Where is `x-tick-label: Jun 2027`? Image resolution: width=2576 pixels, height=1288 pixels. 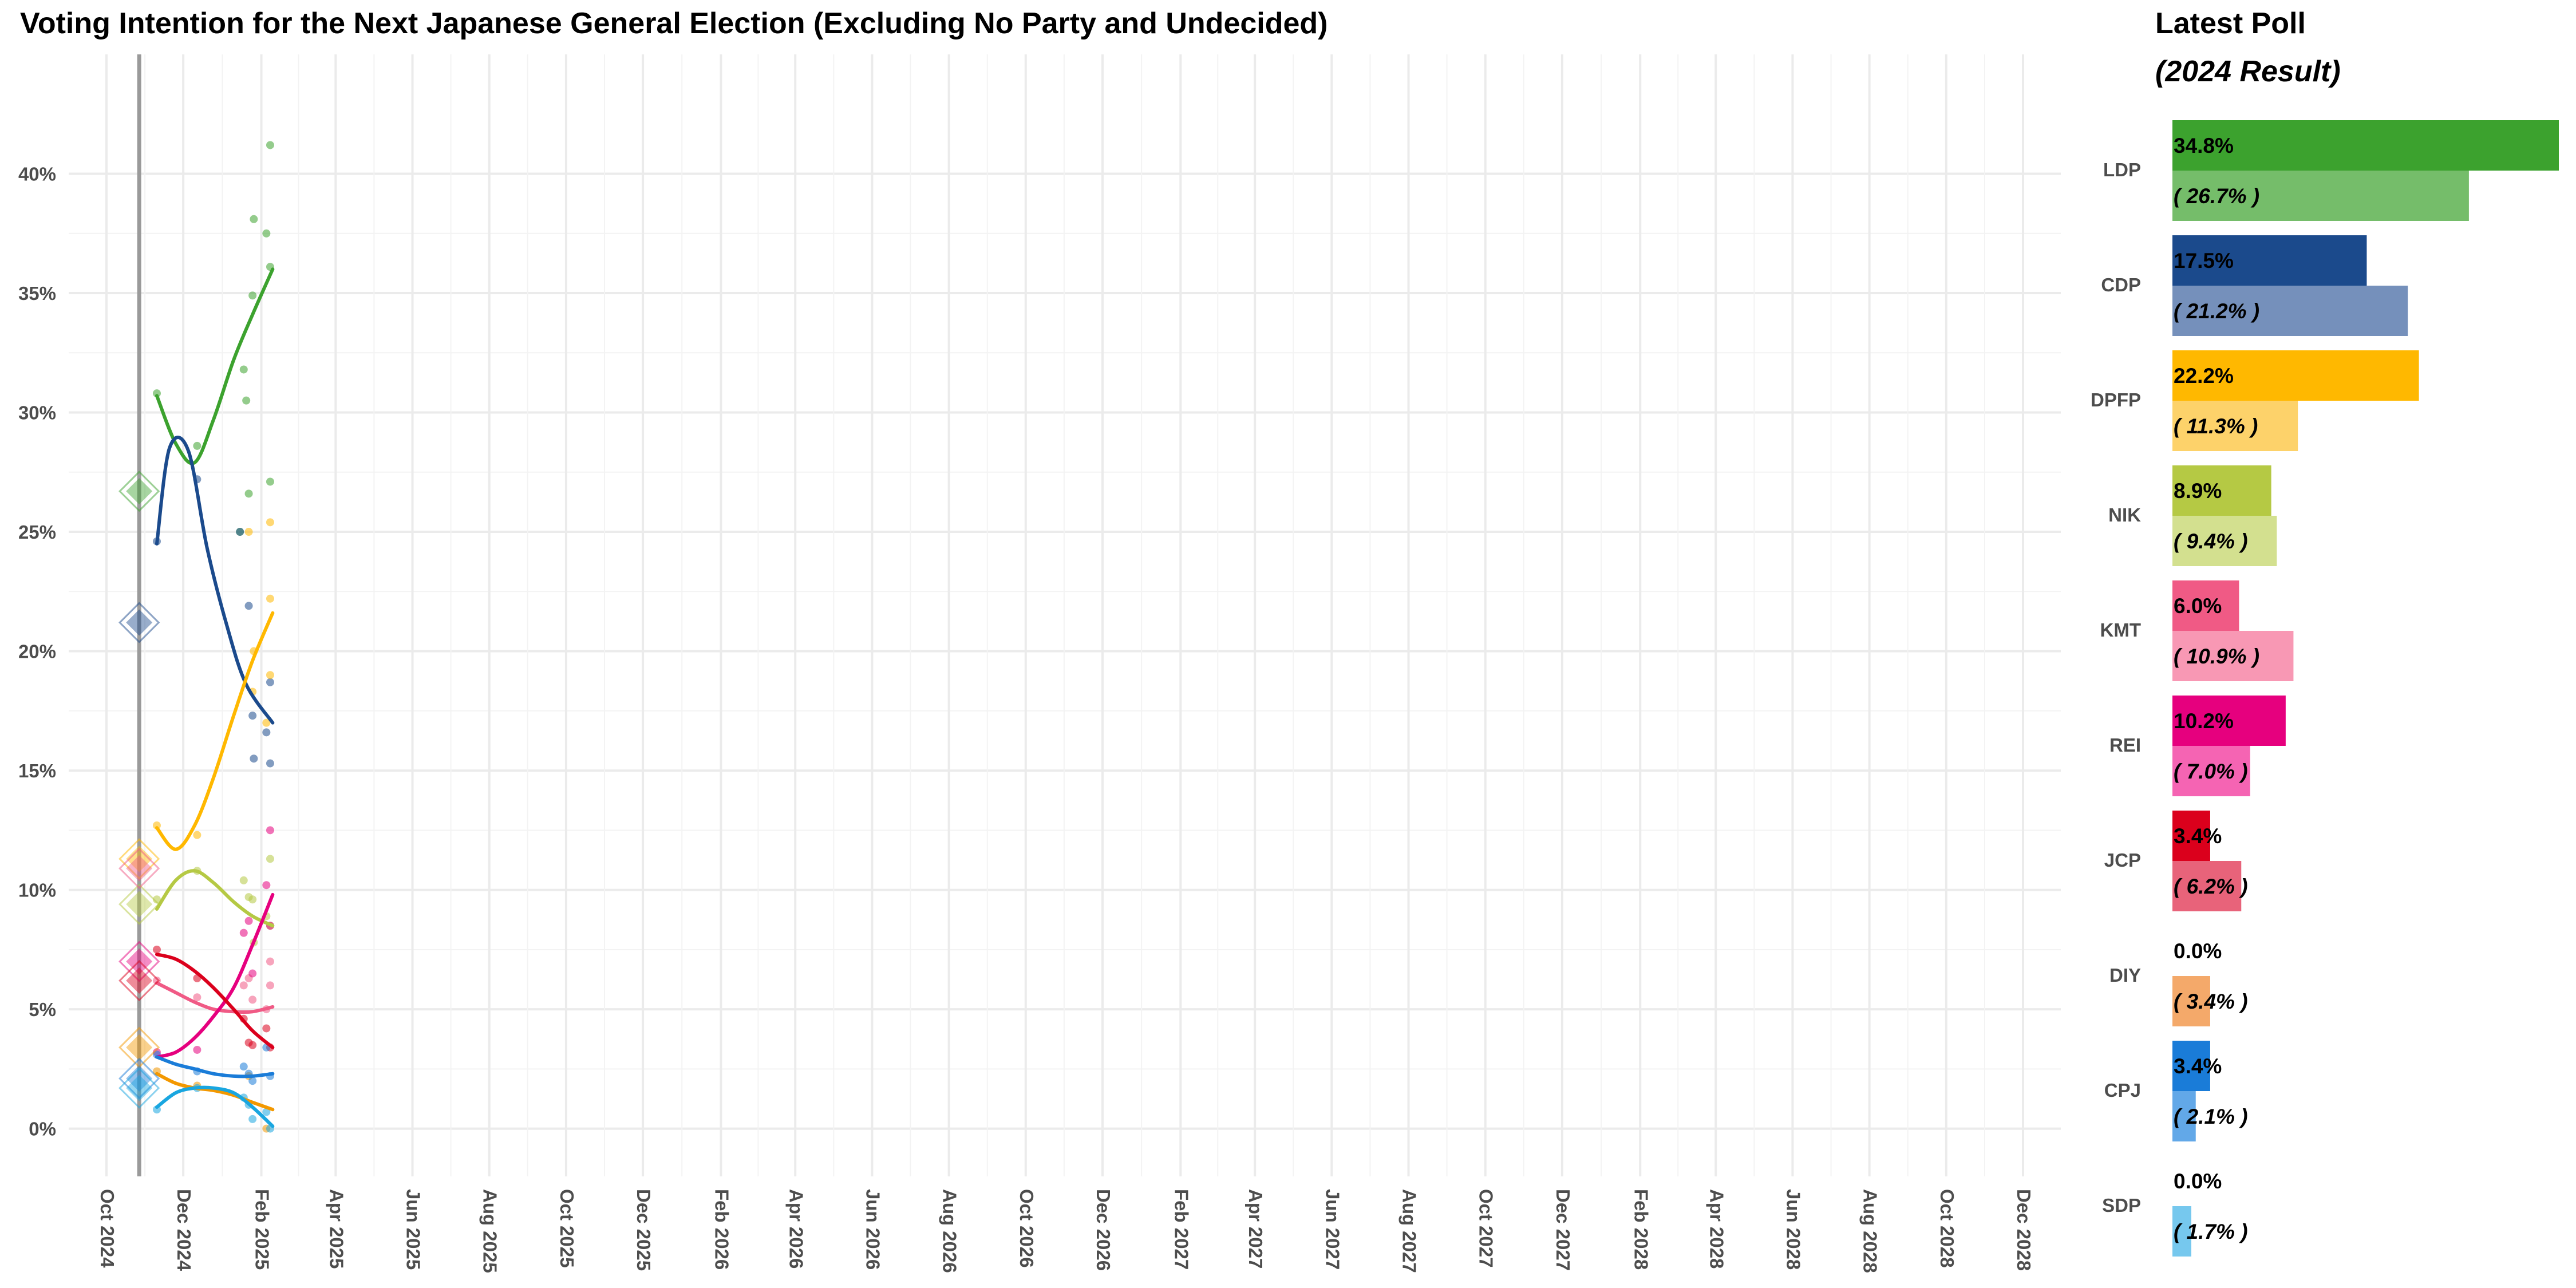 x-tick-label: Jun 2027 is located at coordinates (1332, 1229).